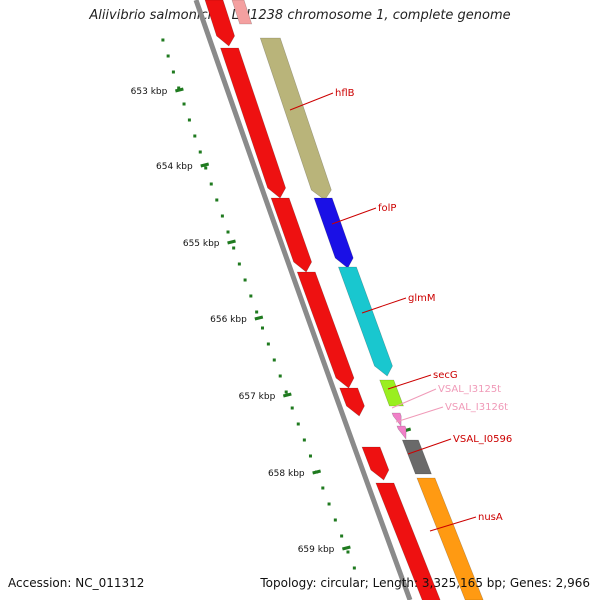 The image size is (600, 600). What do you see at coordinates (476, 407) in the screenshot?
I see `gene-label-vsal_i3126t: VSAL_I3126t` at bounding box center [476, 407].